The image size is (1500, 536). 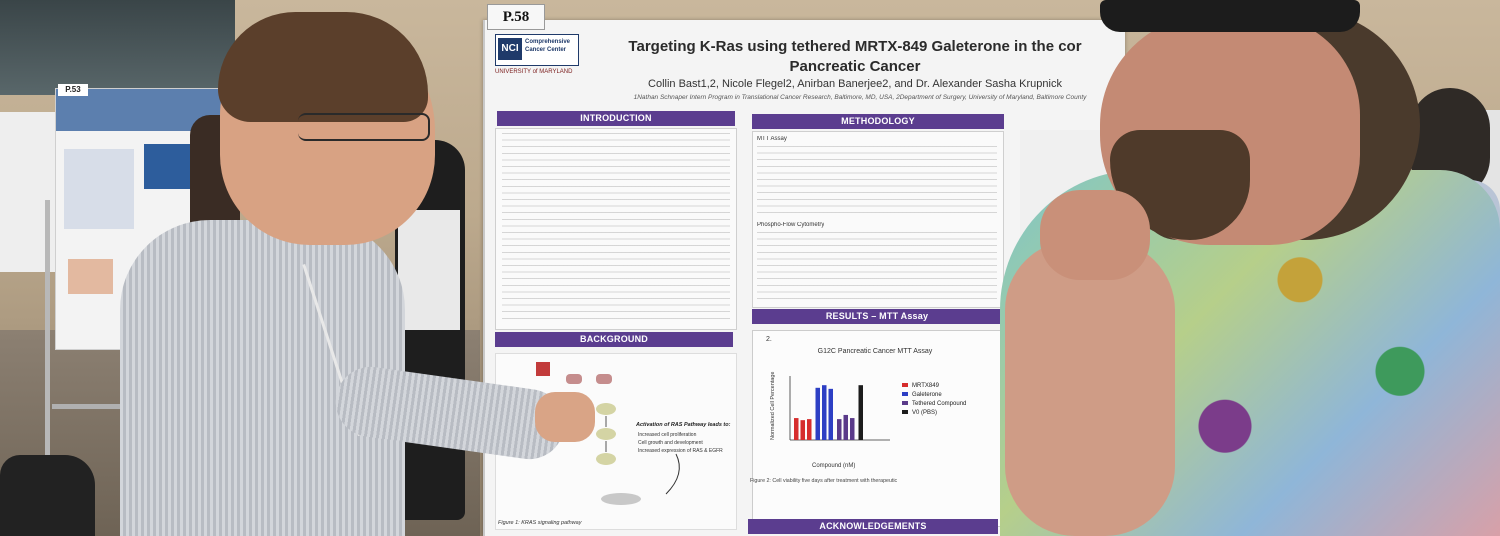 I want to click on legend-label: Galeterone, so click(x=927, y=395).